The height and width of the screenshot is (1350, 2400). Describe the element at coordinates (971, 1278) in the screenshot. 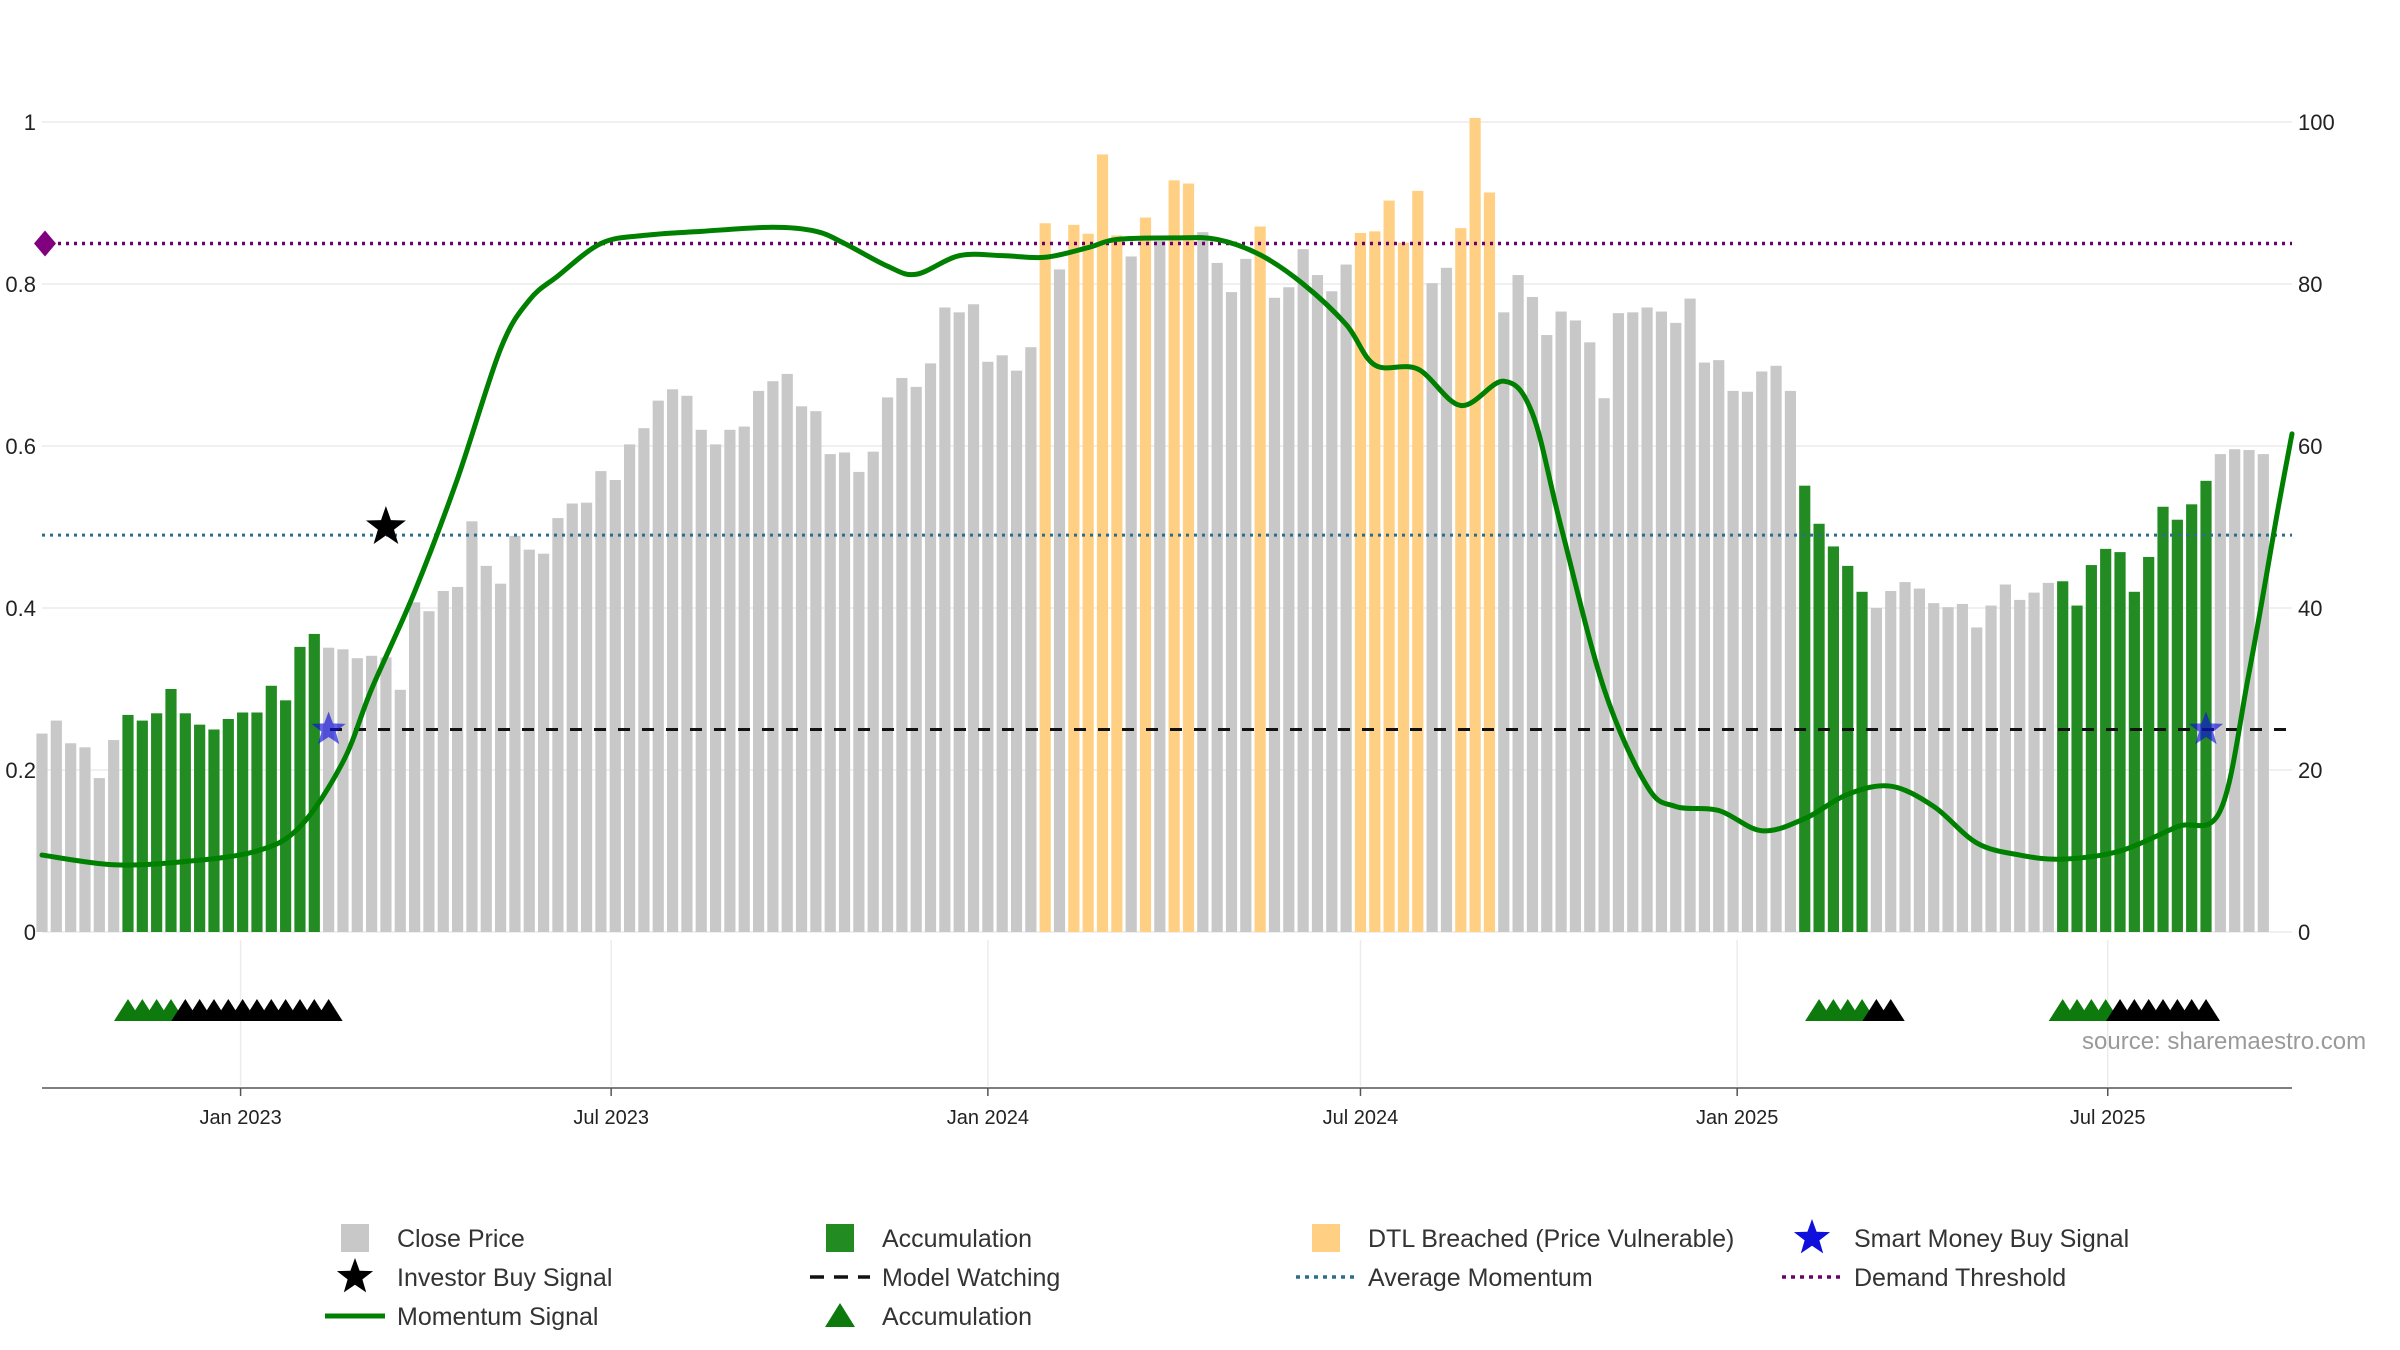

I see `legend-label: Model Watching` at that location.